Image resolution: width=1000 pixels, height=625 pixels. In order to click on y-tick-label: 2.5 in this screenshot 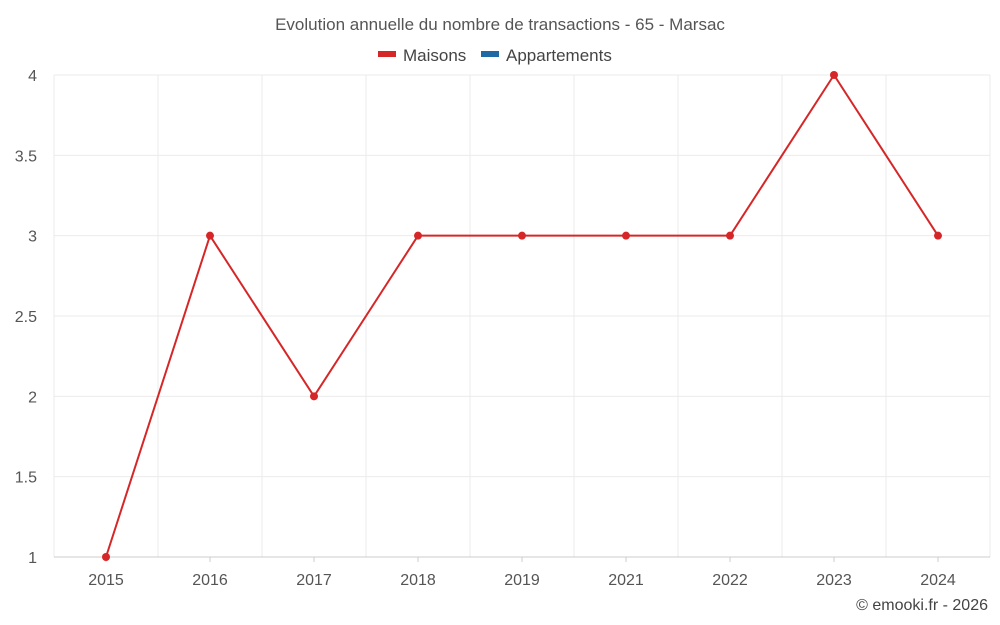, I will do `click(26, 317)`.